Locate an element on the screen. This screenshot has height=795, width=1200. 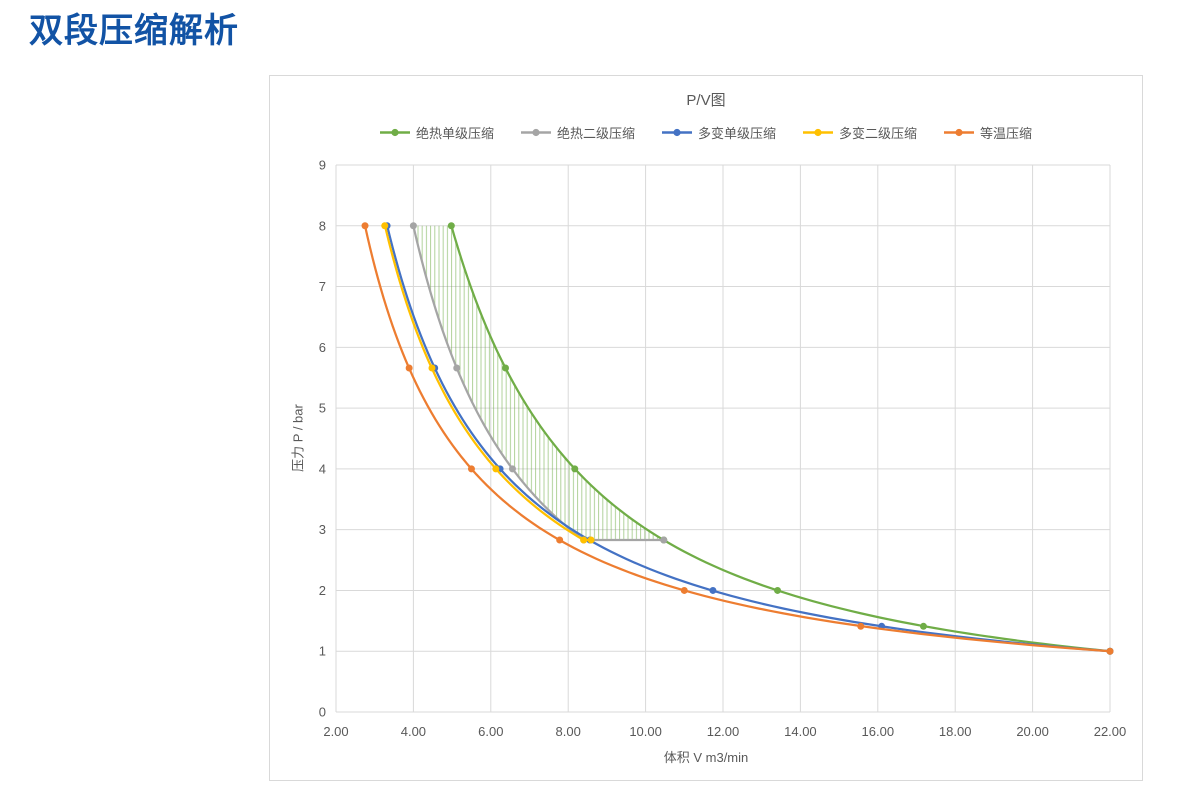
x-tick-label: 14.00 is located at coordinates (800, 731).